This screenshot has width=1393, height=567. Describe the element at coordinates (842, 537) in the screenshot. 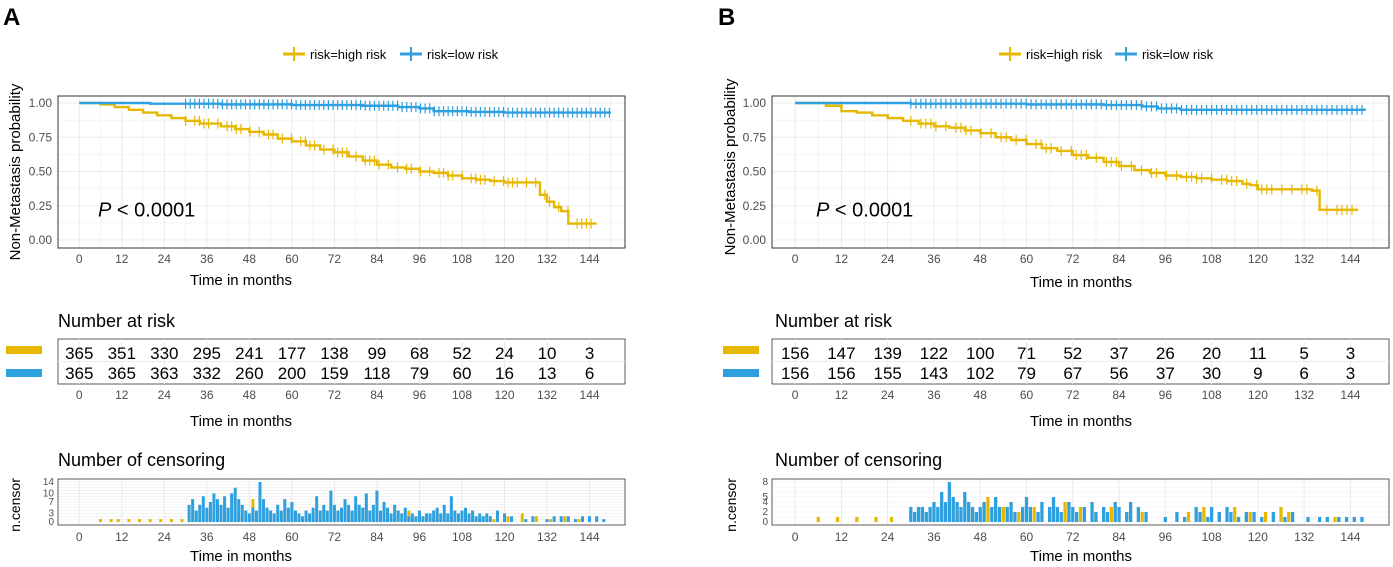

I see `censor-xtick: 12` at that location.